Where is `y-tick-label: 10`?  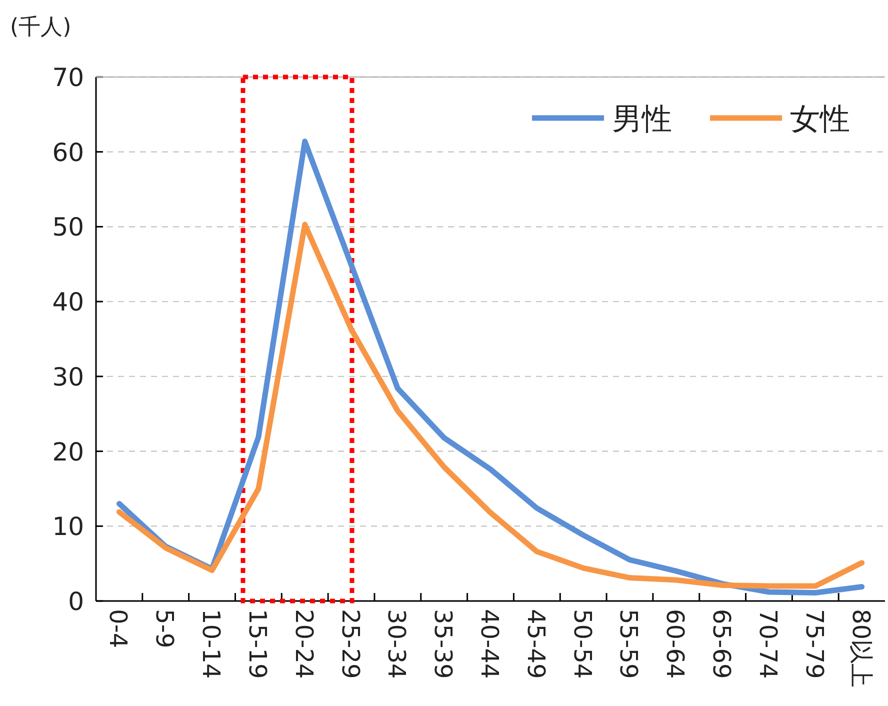 y-tick-label: 10 is located at coordinates (68, 527).